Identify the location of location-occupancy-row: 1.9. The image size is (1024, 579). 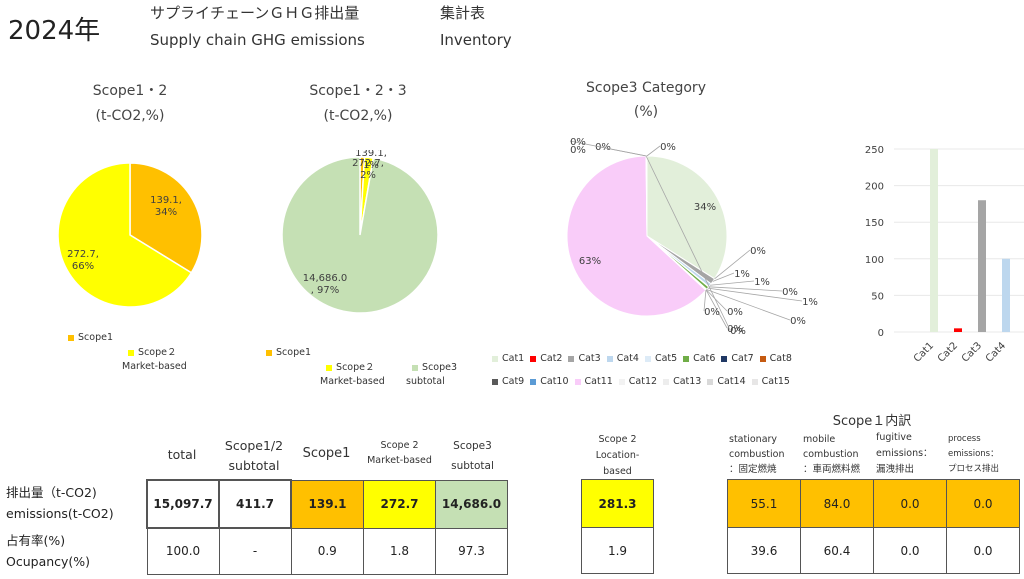
(617, 550).